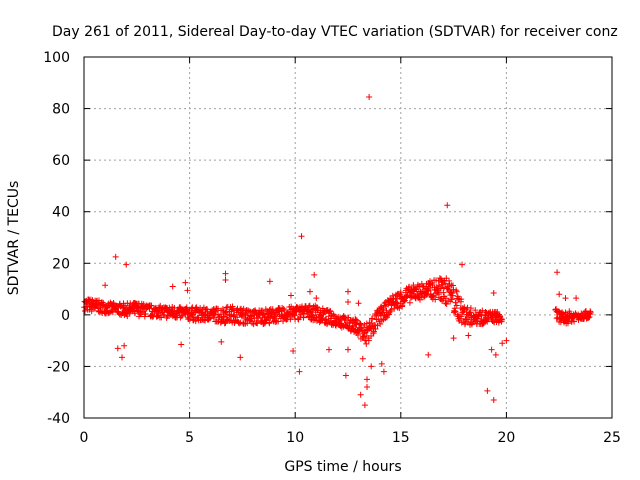 The height and width of the screenshot is (480, 640). What do you see at coordinates (612, 438) in the screenshot?
I see `x-tick-label: 25` at bounding box center [612, 438].